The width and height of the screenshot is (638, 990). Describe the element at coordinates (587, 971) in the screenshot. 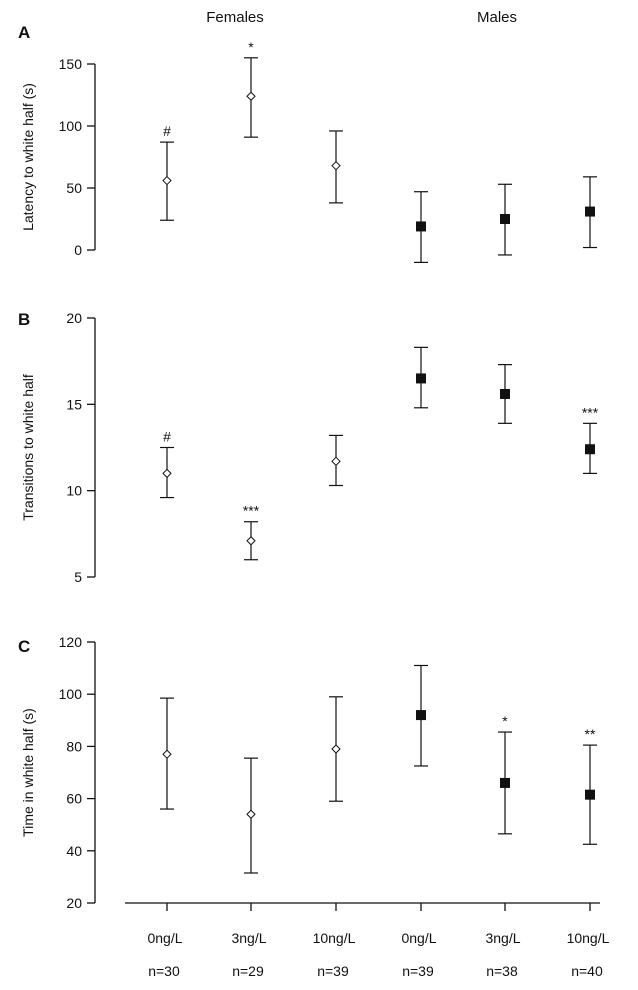

I see `x-n-label: n=40` at that location.